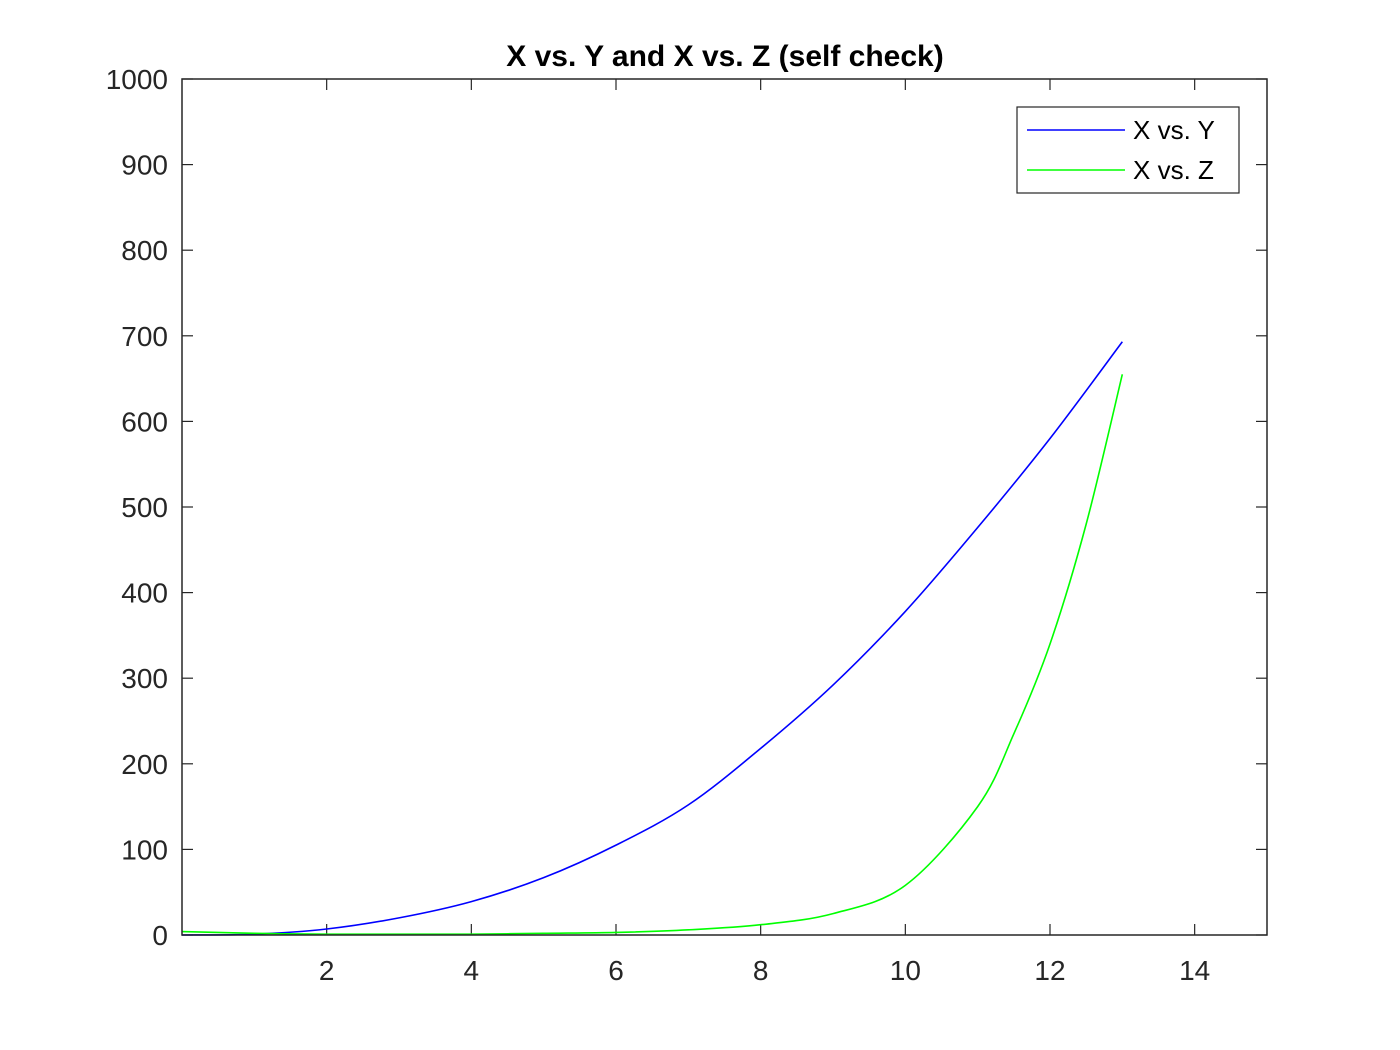  I want to click on y-tick-label: 0, so click(160, 935).